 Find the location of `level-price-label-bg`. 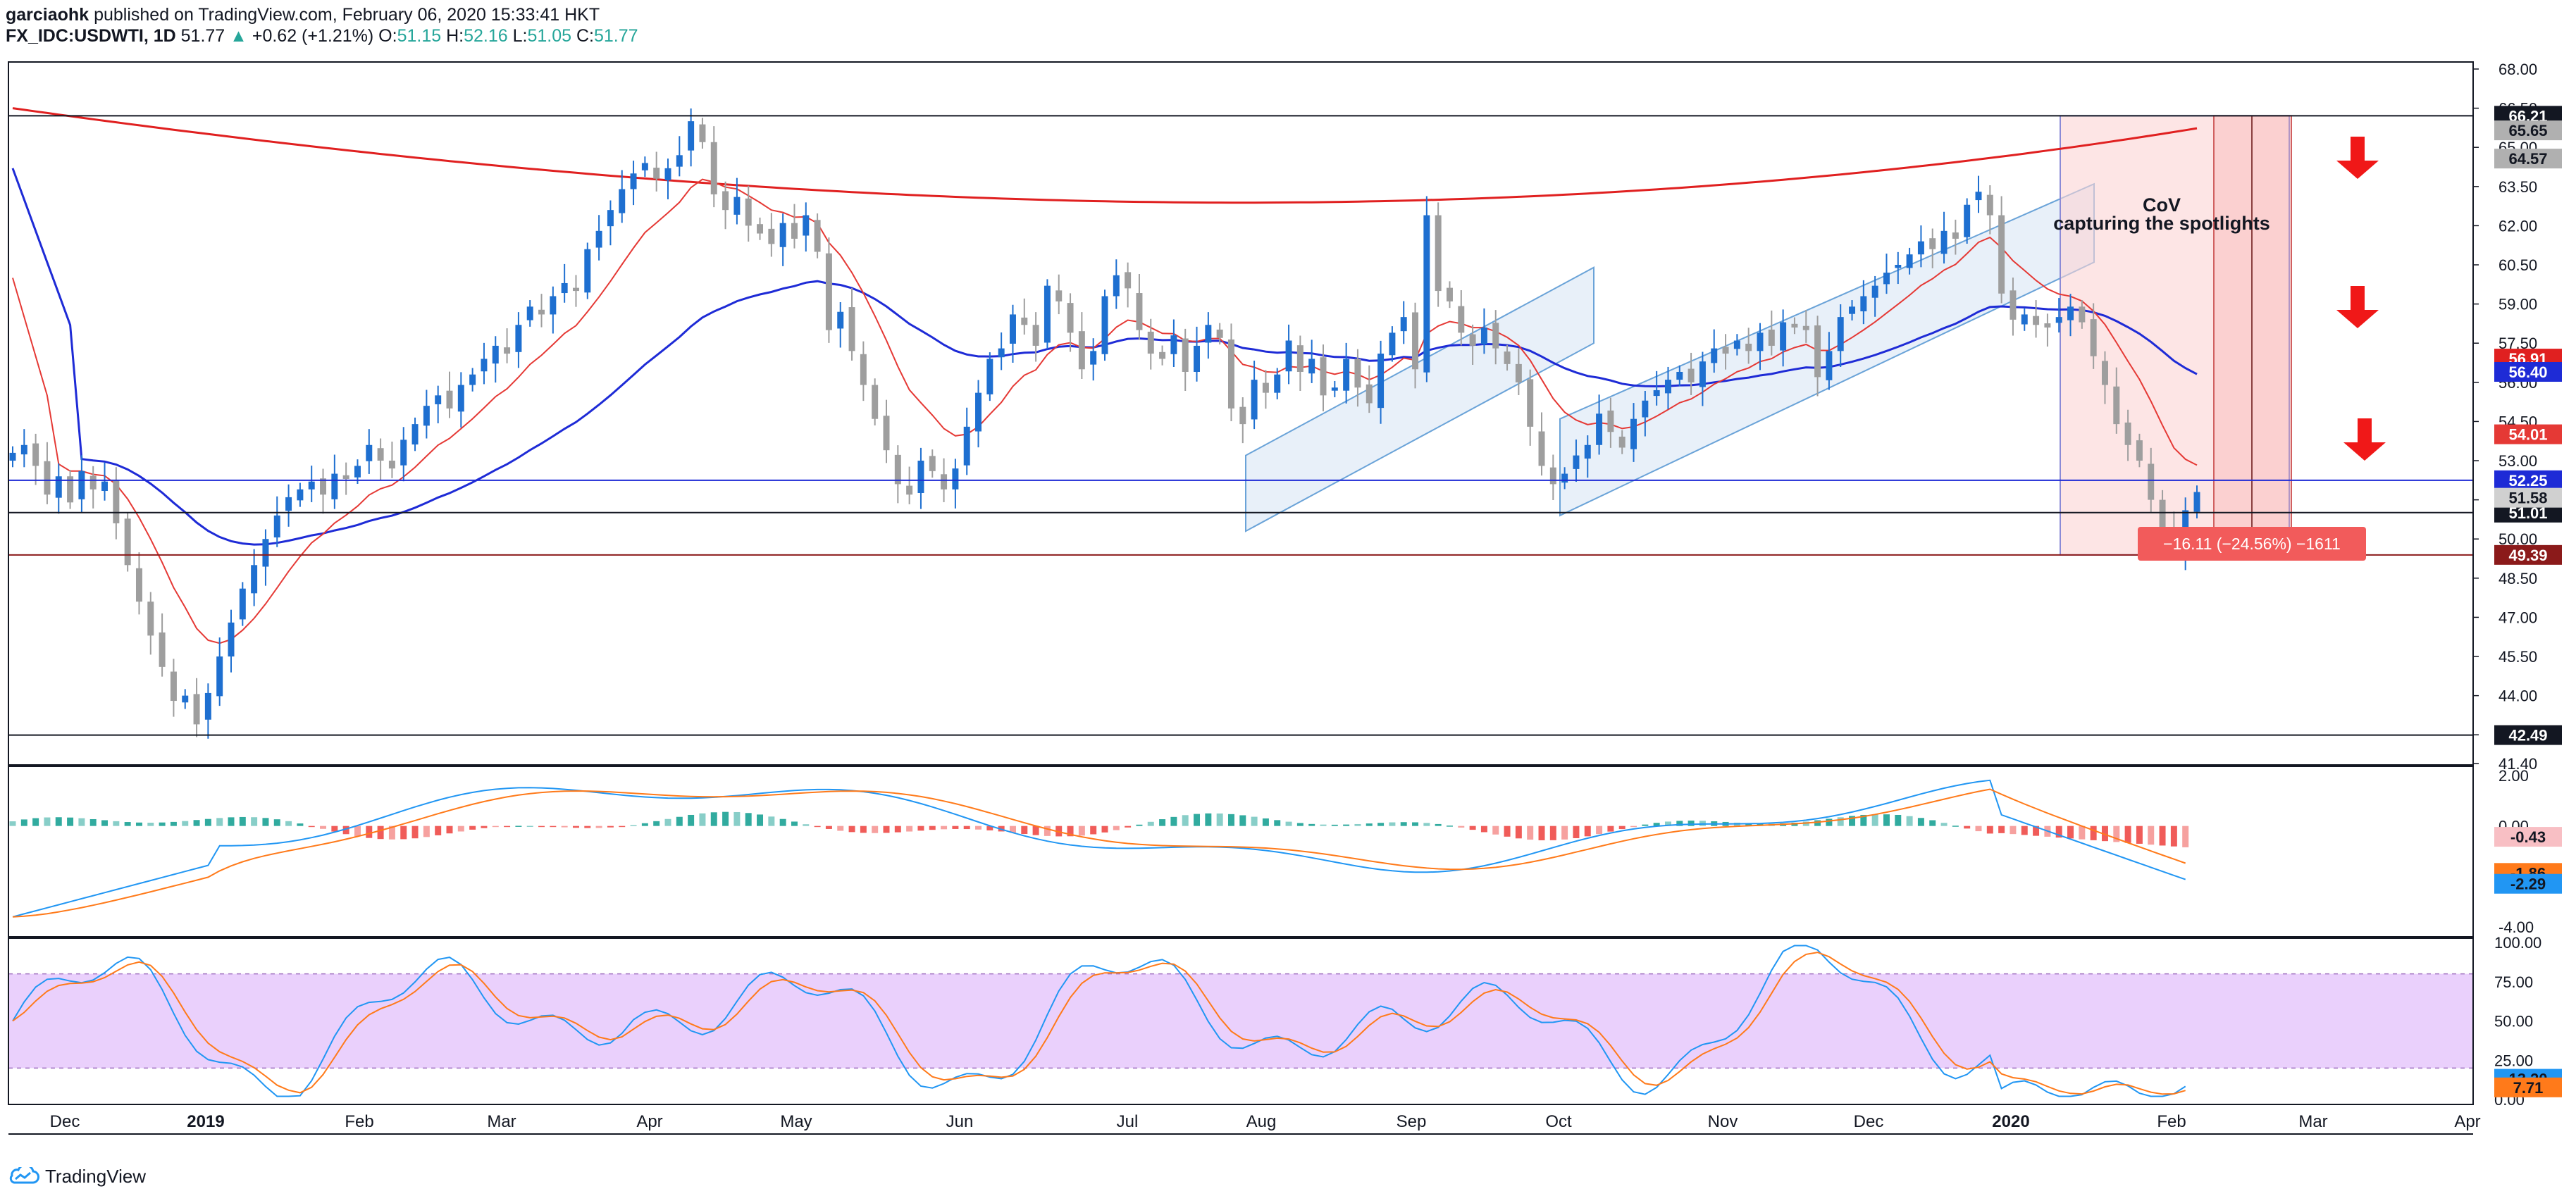

level-price-label-bg is located at coordinates (2528, 480).